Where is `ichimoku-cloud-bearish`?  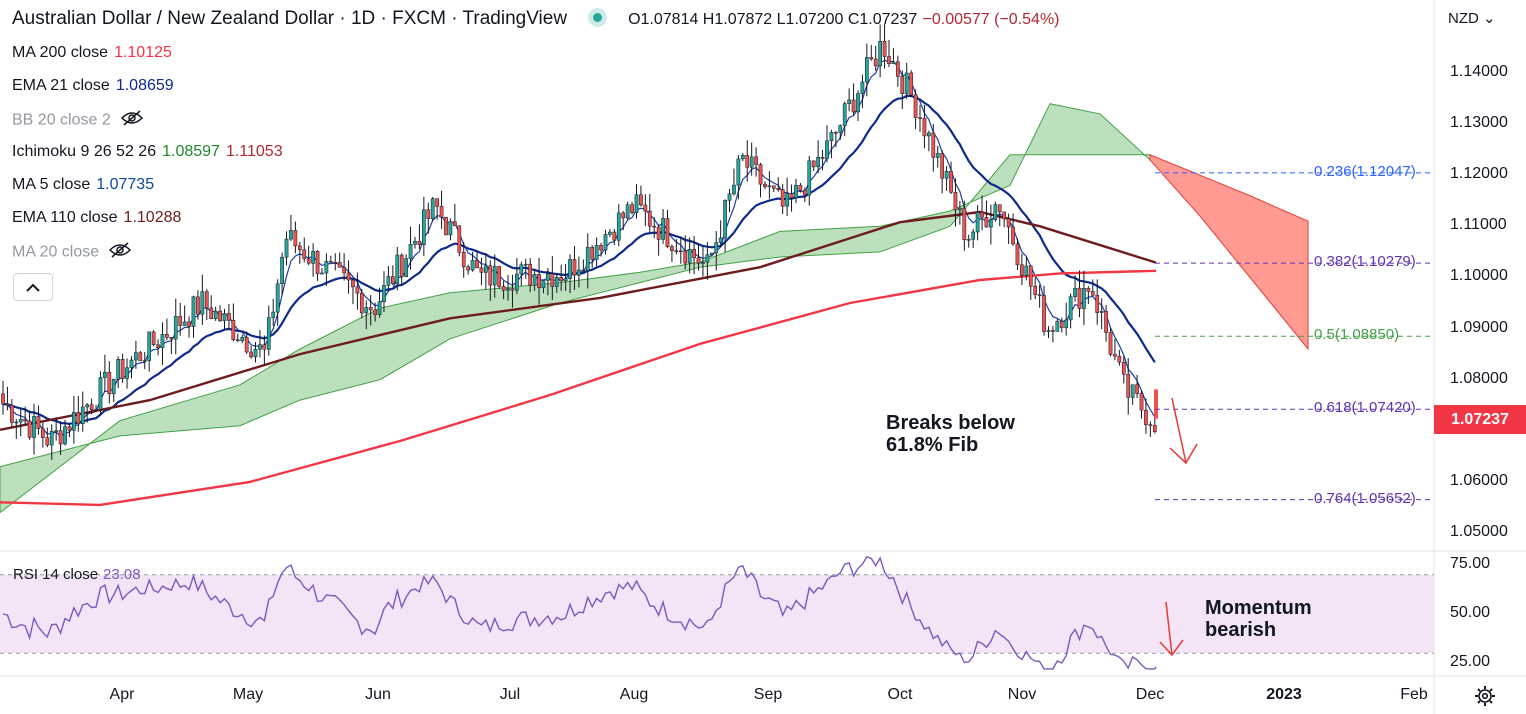 ichimoku-cloud-bearish is located at coordinates (1229, 252).